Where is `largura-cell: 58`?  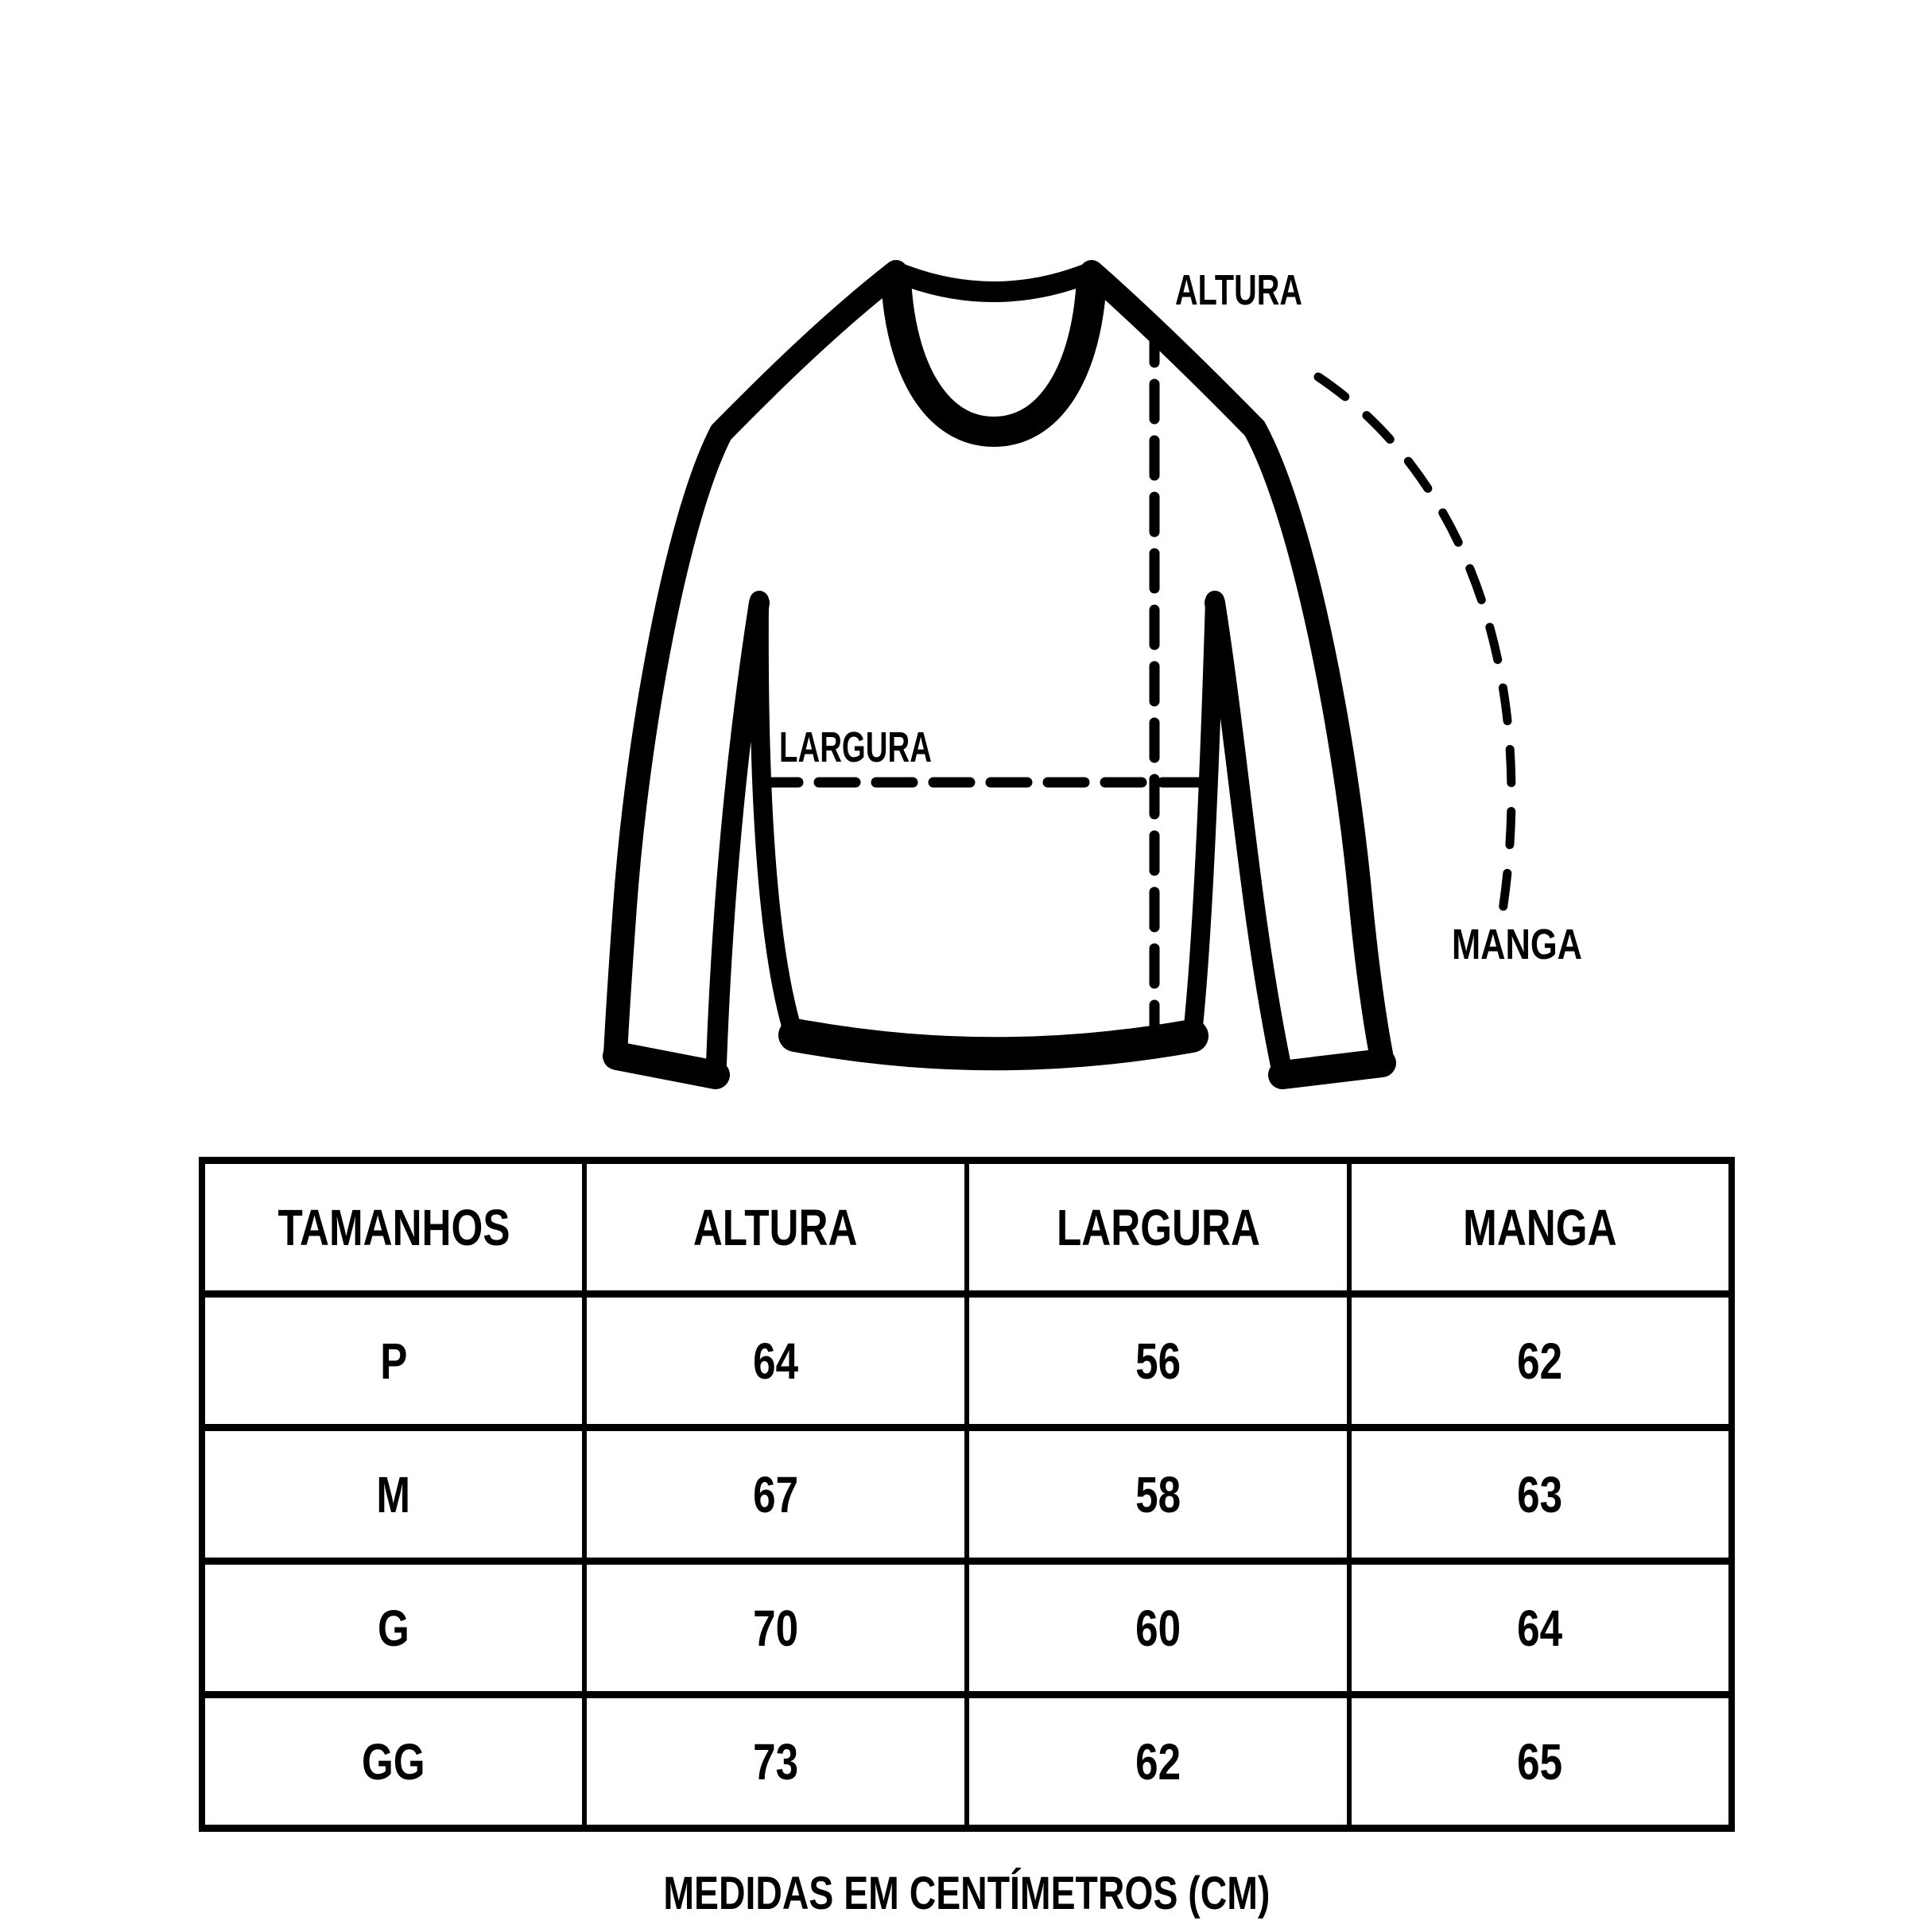
largura-cell: 58 is located at coordinates (1158, 1495).